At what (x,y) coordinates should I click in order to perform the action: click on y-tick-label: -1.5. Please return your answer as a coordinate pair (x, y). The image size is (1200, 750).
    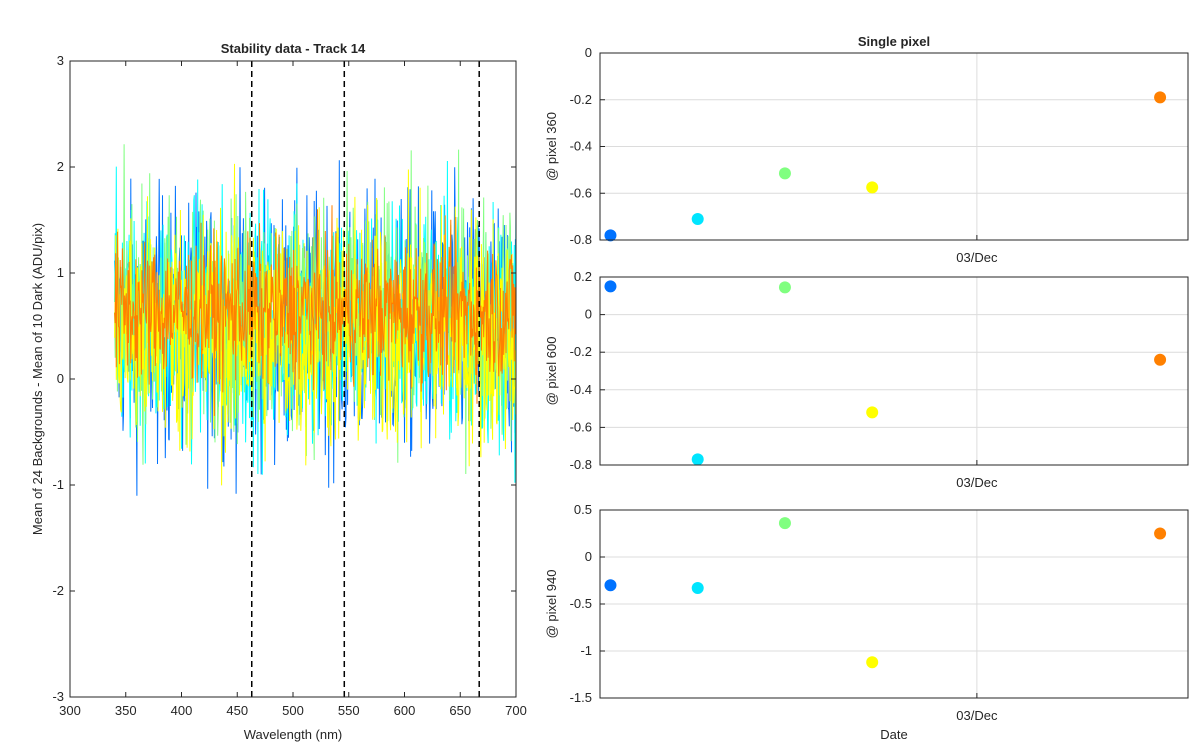
    Looking at the image, I should click on (581, 697).